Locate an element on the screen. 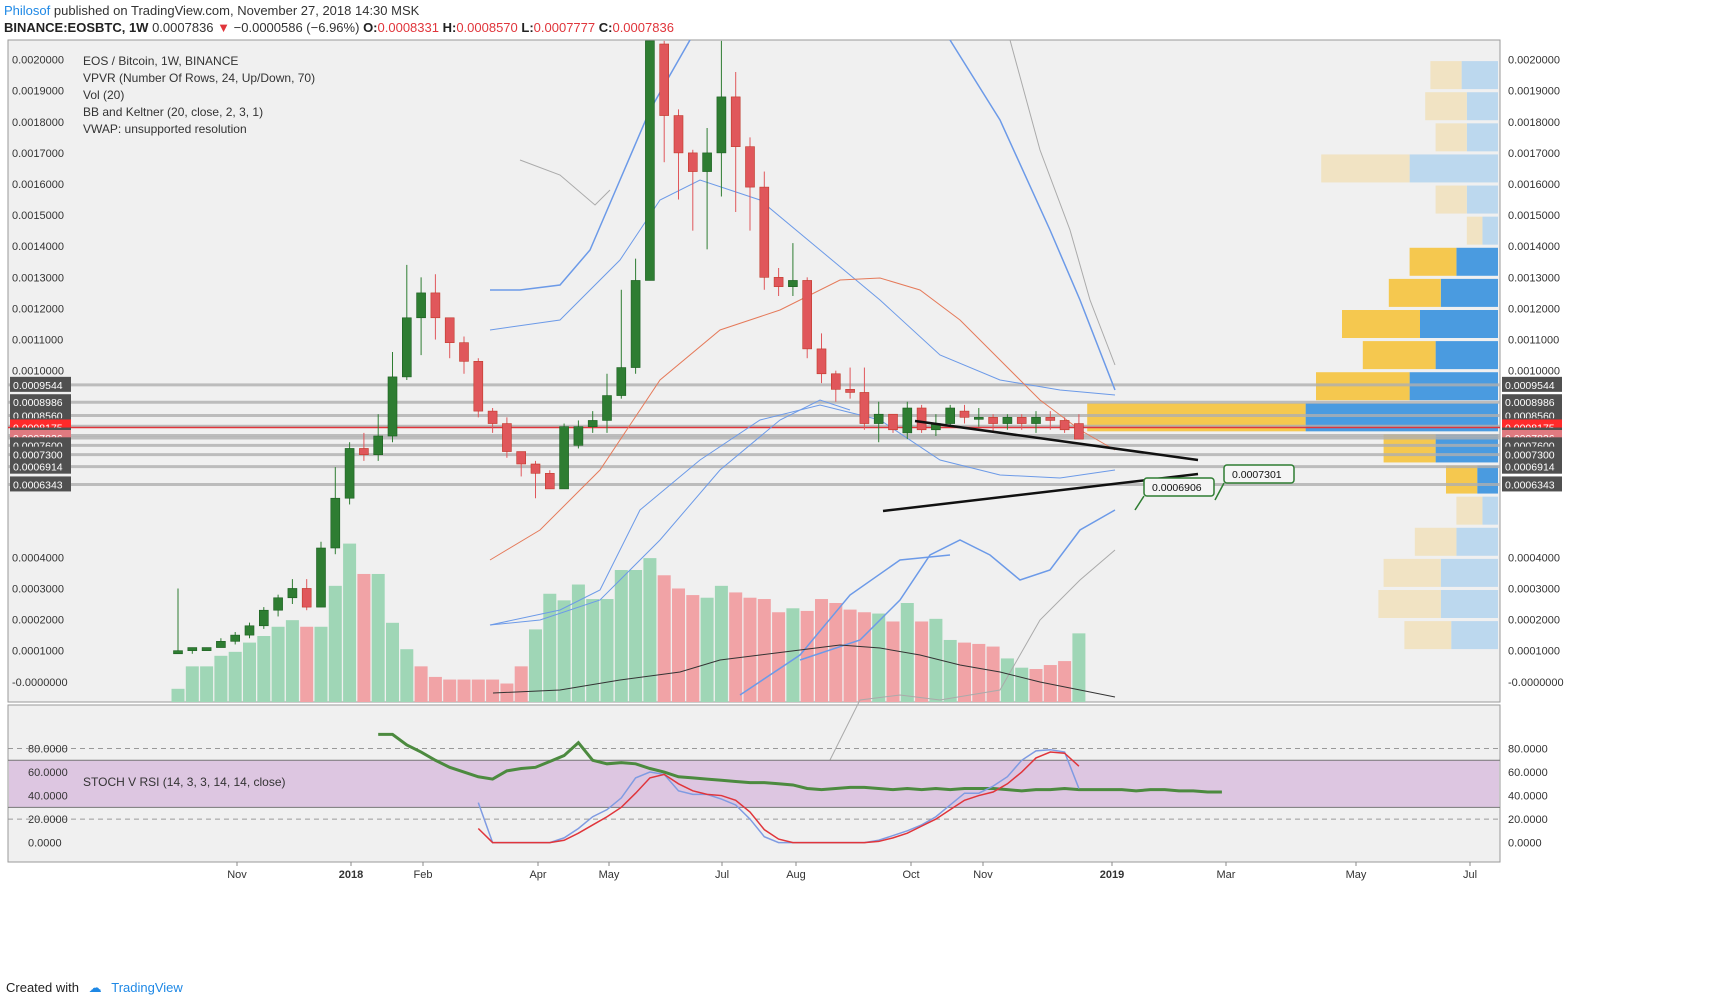 This screenshot has width=1713, height=1003. low-value: 0.0007777 is located at coordinates (564, 27).